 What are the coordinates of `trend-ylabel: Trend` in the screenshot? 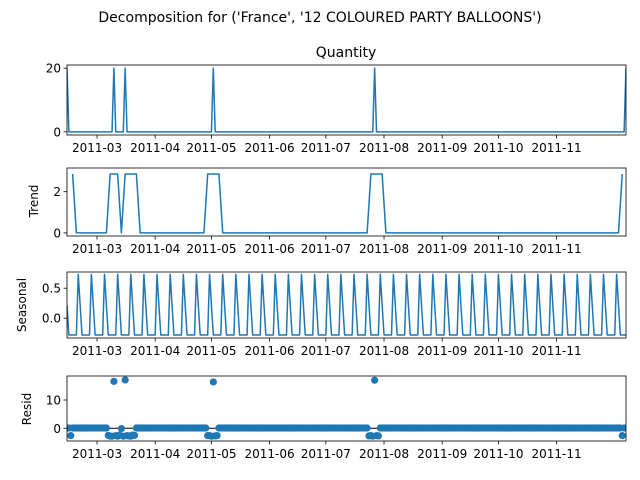 It's located at (34, 202).